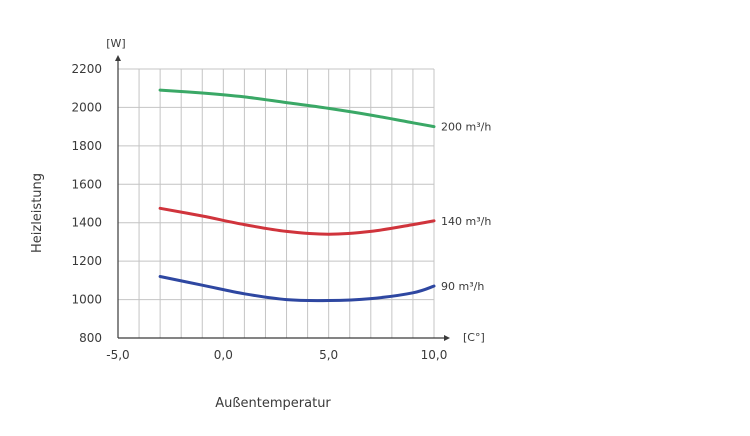  I want to click on x-axis-arrow, so click(447, 338).